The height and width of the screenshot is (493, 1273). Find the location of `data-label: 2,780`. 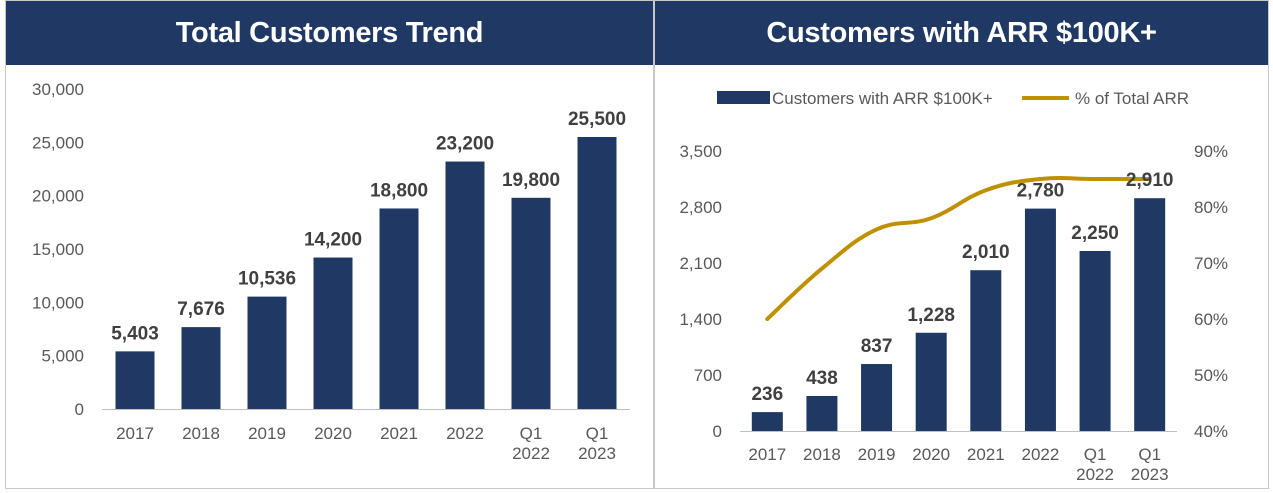

data-label: 2,780 is located at coordinates (1041, 191).